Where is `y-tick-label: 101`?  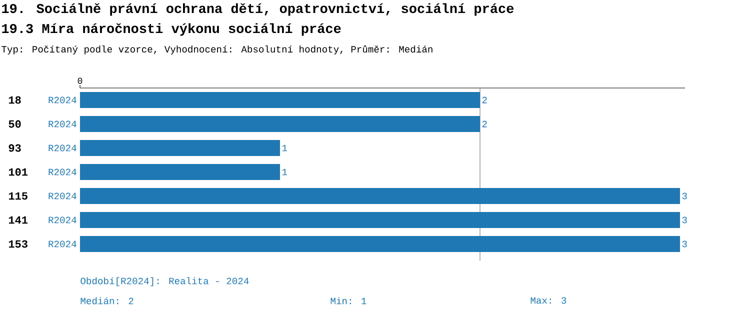
y-tick-label: 101 is located at coordinates (18, 172).